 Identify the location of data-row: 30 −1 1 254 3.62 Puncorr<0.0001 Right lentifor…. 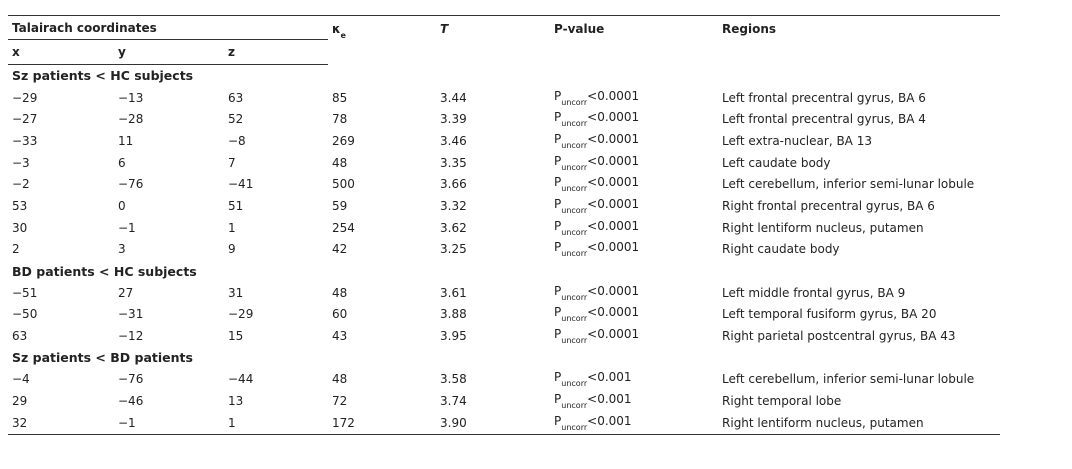
(504, 228).